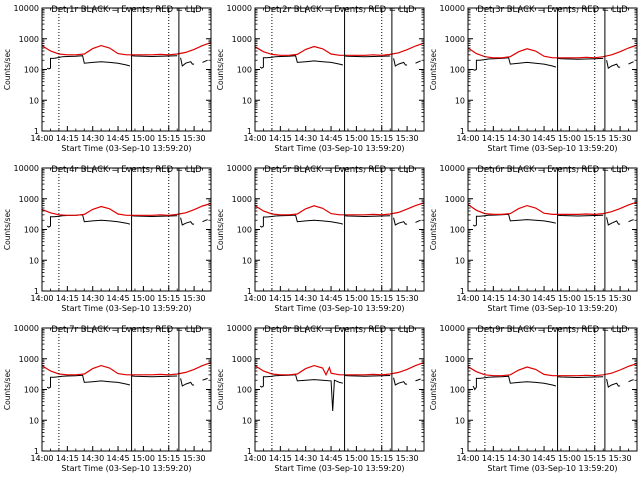 This screenshot has width=640, height=480. I want to click on chart-title: Det 4r BLACK = Events, RED = LLD, so click(126, 170).